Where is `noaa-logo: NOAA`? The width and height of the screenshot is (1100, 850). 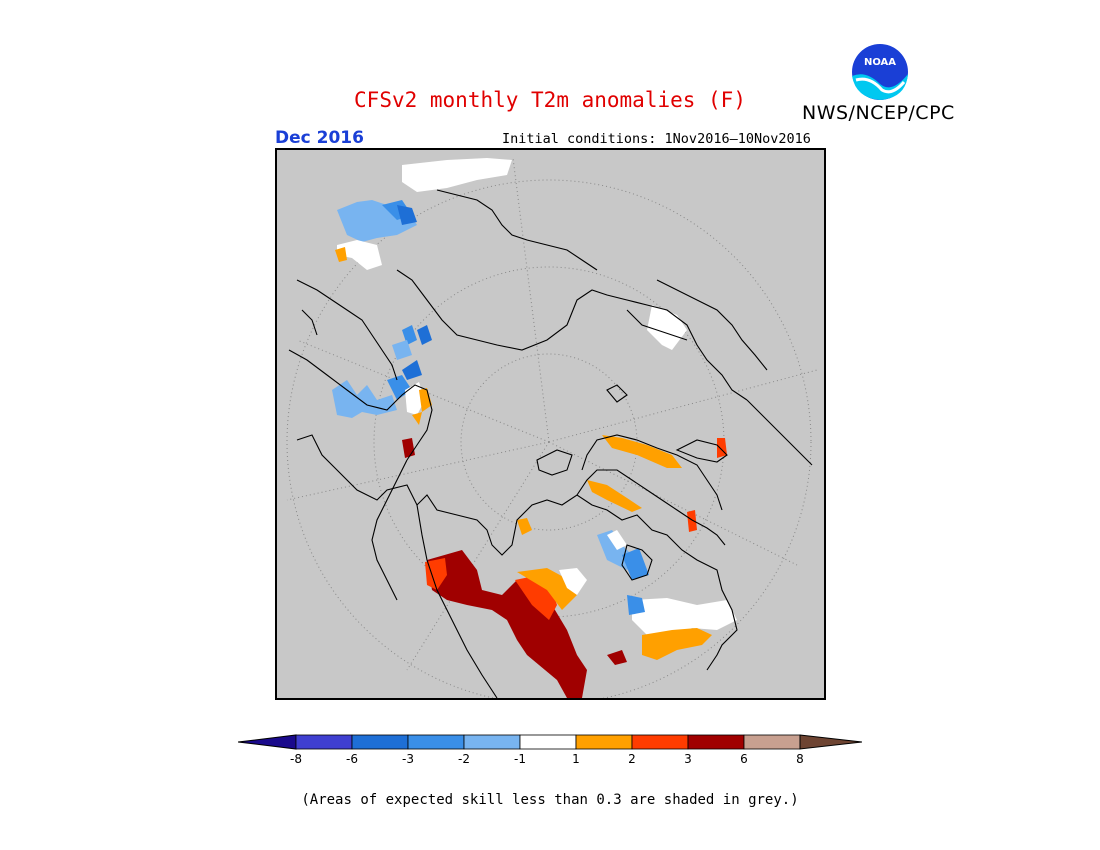 noaa-logo: NOAA is located at coordinates (880, 74).